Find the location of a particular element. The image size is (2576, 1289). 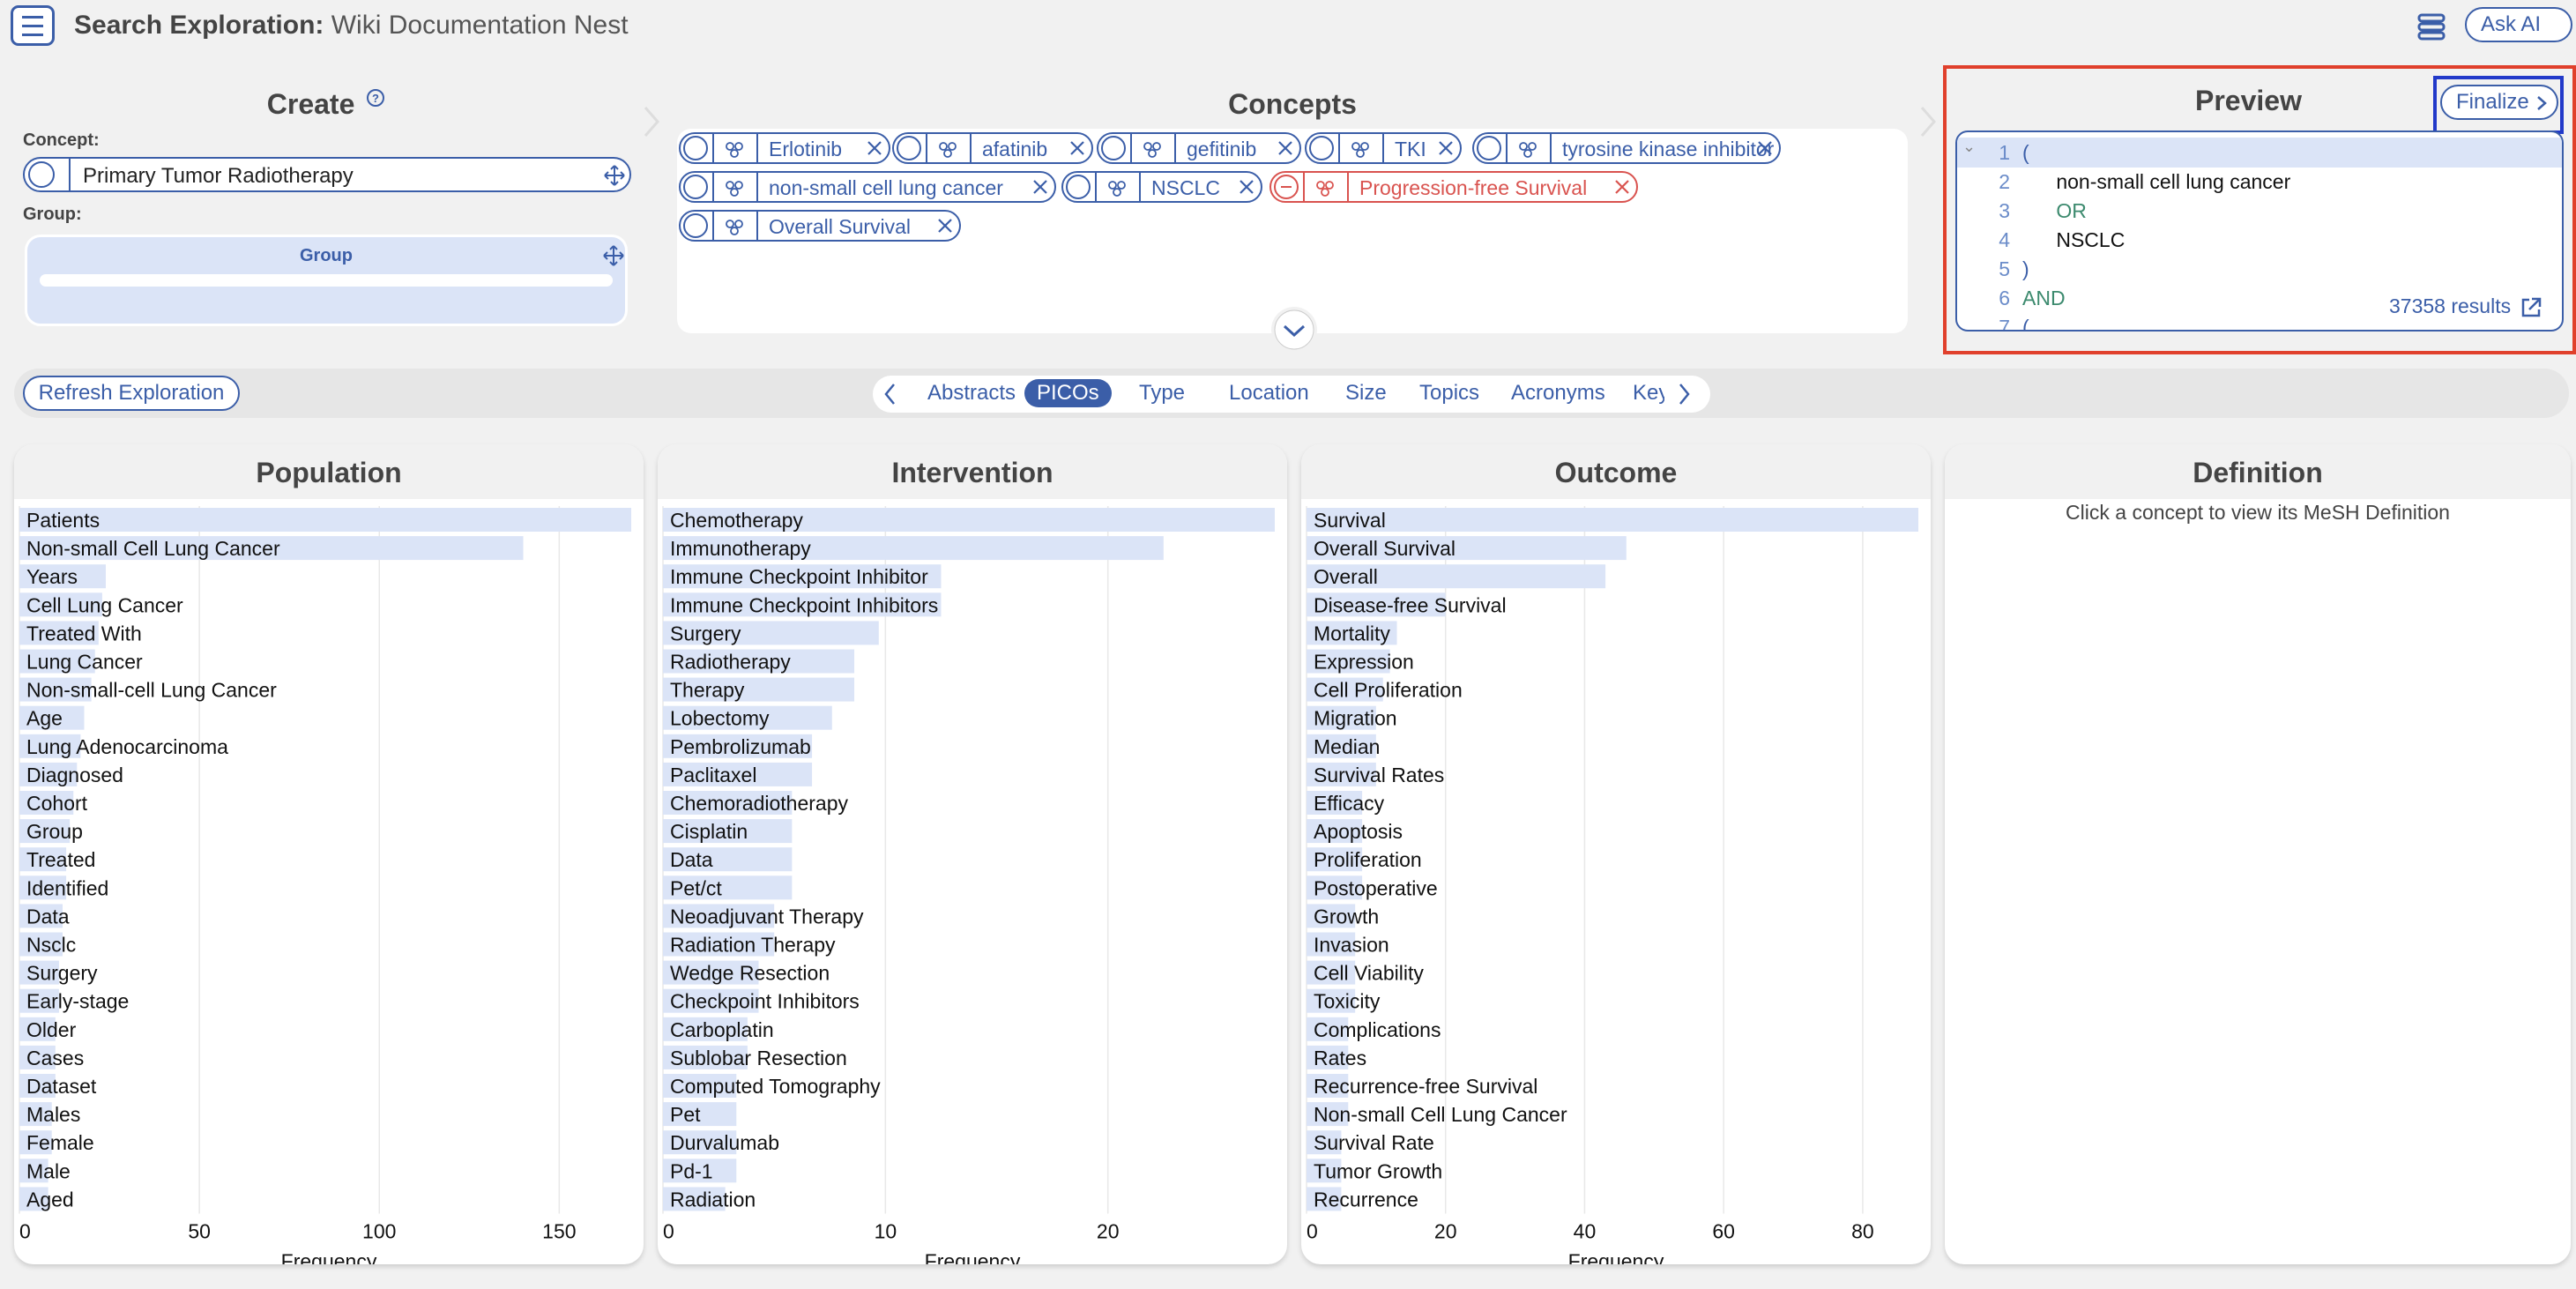

bar-label: Chemotherapy is located at coordinates (736, 520).